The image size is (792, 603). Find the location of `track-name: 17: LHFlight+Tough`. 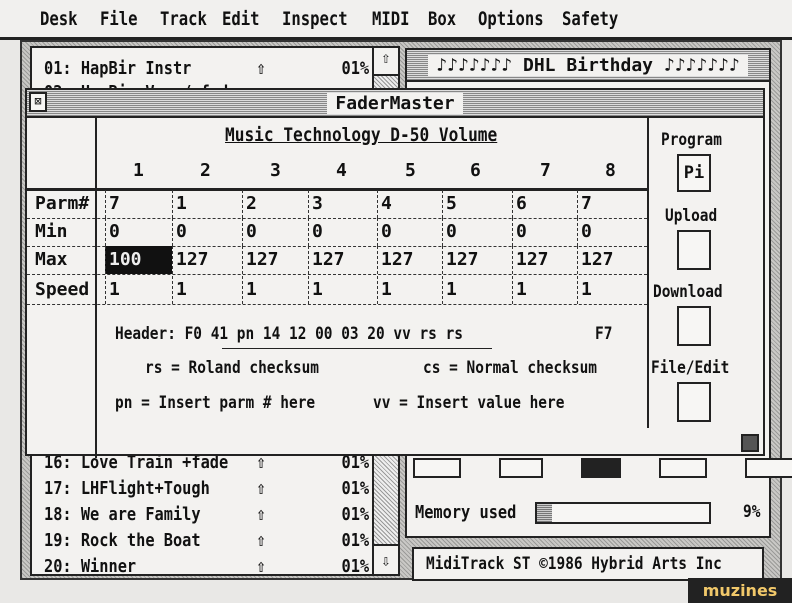

track-name: 17: LHFlight+Tough is located at coordinates (127, 488).